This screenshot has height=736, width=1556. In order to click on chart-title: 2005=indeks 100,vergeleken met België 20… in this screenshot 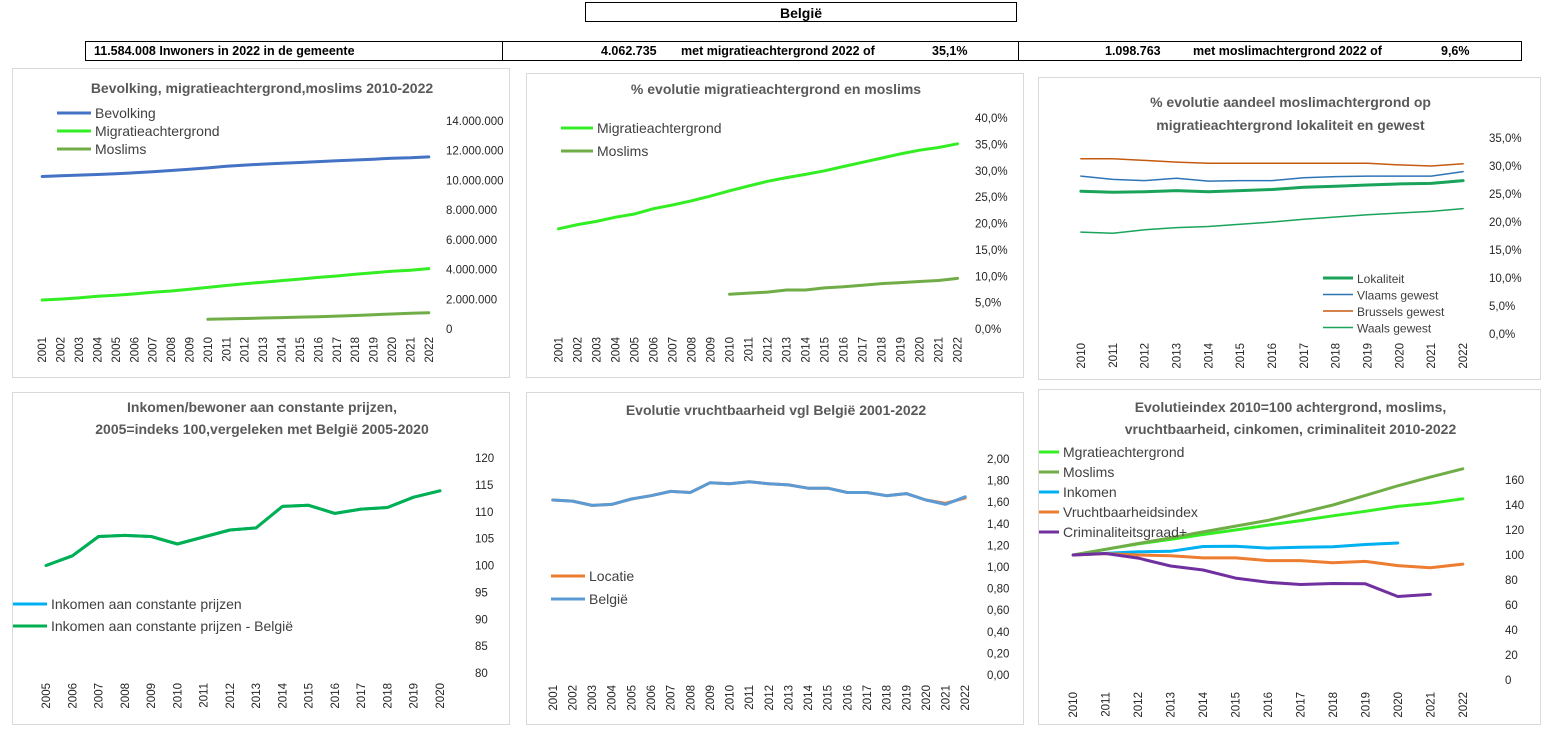, I will do `click(262, 429)`.